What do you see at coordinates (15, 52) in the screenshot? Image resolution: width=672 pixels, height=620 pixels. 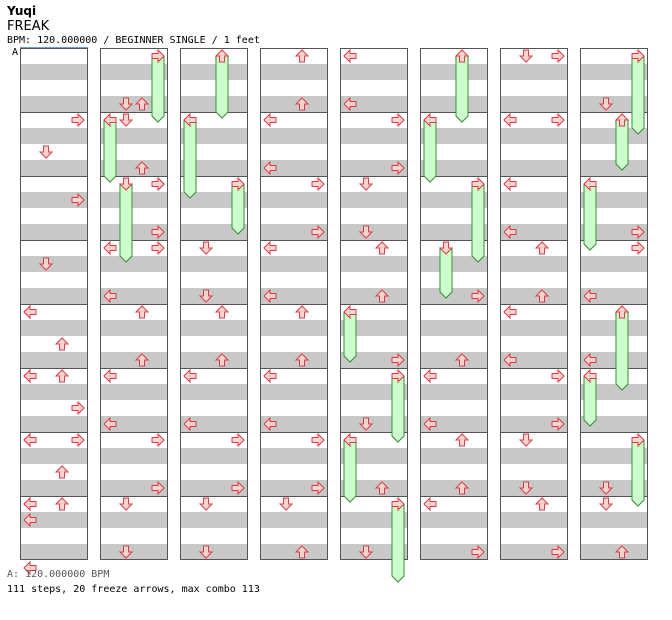 I see `bpm-marker-label: A` at bounding box center [15, 52].